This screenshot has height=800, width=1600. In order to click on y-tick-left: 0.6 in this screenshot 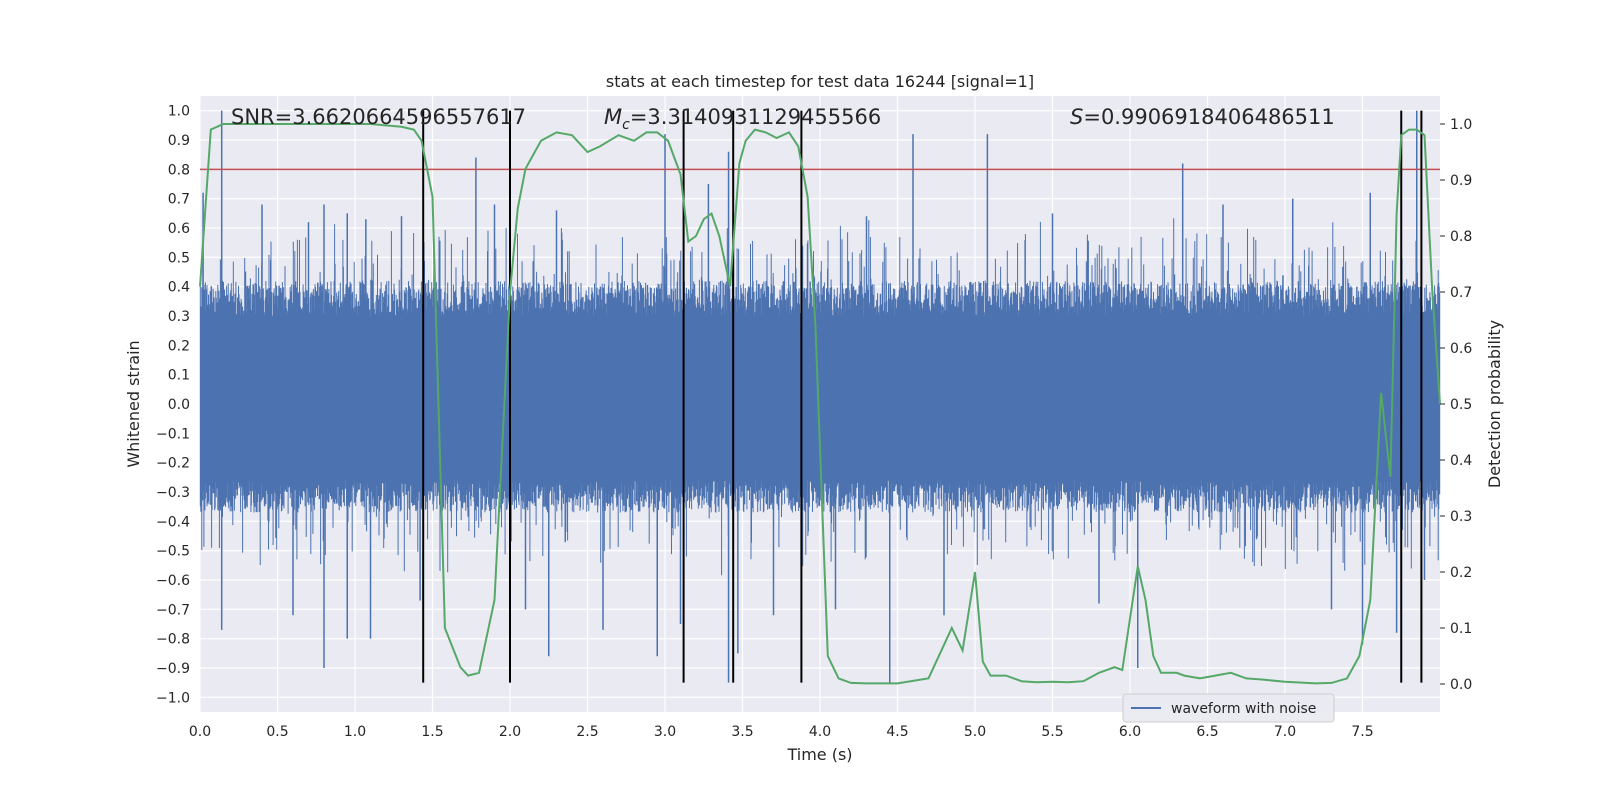, I will do `click(179, 229)`.